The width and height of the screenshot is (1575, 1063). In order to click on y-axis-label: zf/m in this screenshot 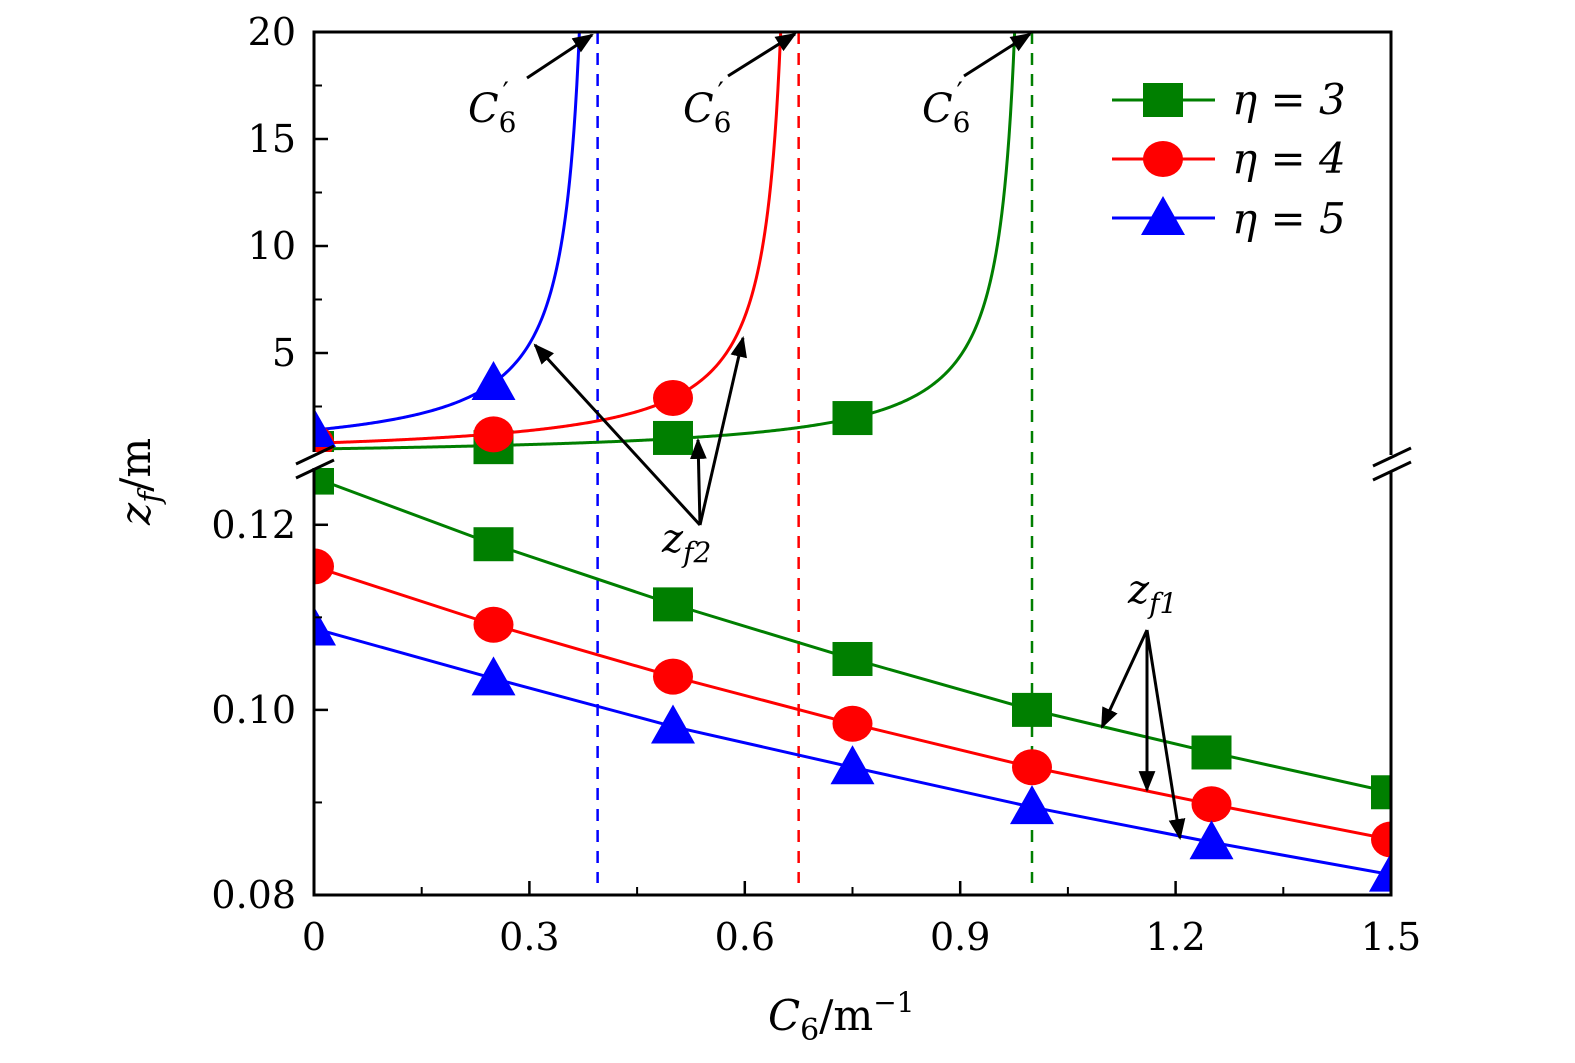, I will do `click(139, 482)`.